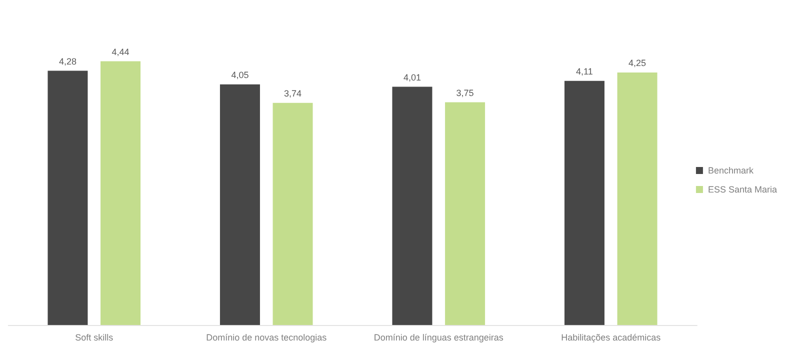 This screenshot has width=800, height=360. I want to click on x-tick-label: Domínio de novas tecnologias, so click(267, 337).